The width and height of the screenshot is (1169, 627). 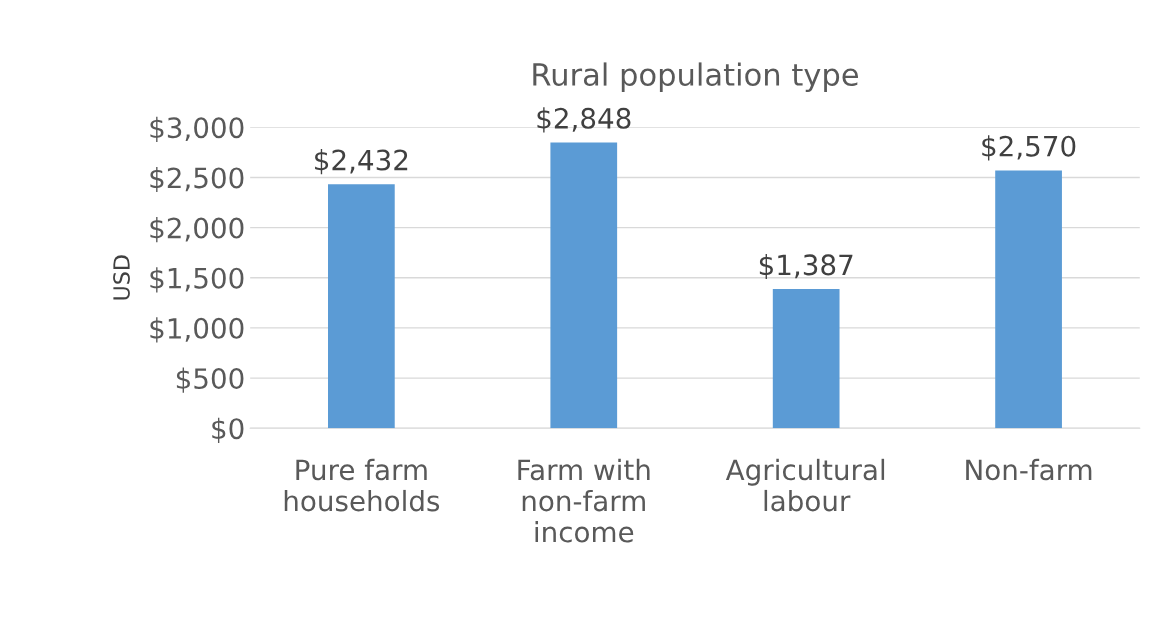 I want to click on x-tick-label: Farm with non-farm income, so click(x=584, y=500).